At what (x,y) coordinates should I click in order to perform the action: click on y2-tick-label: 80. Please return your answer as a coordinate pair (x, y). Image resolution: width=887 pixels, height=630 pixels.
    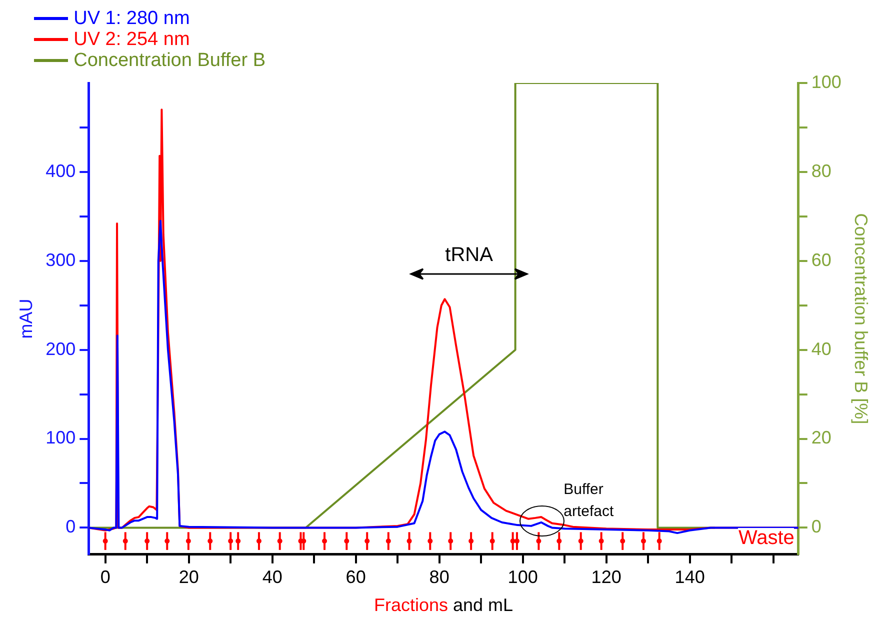
    Looking at the image, I should click on (821, 170).